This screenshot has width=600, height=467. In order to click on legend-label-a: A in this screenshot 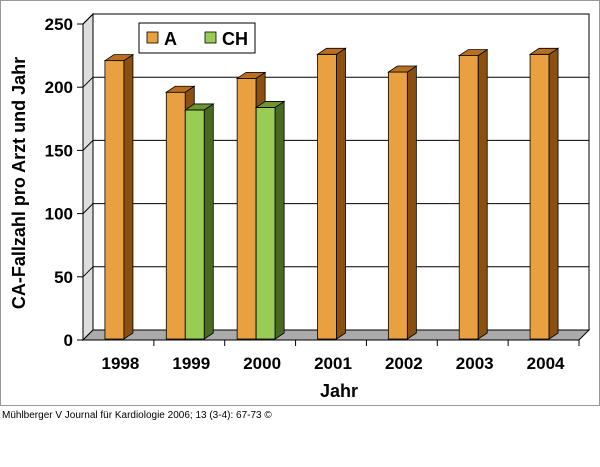, I will do `click(170, 39)`.